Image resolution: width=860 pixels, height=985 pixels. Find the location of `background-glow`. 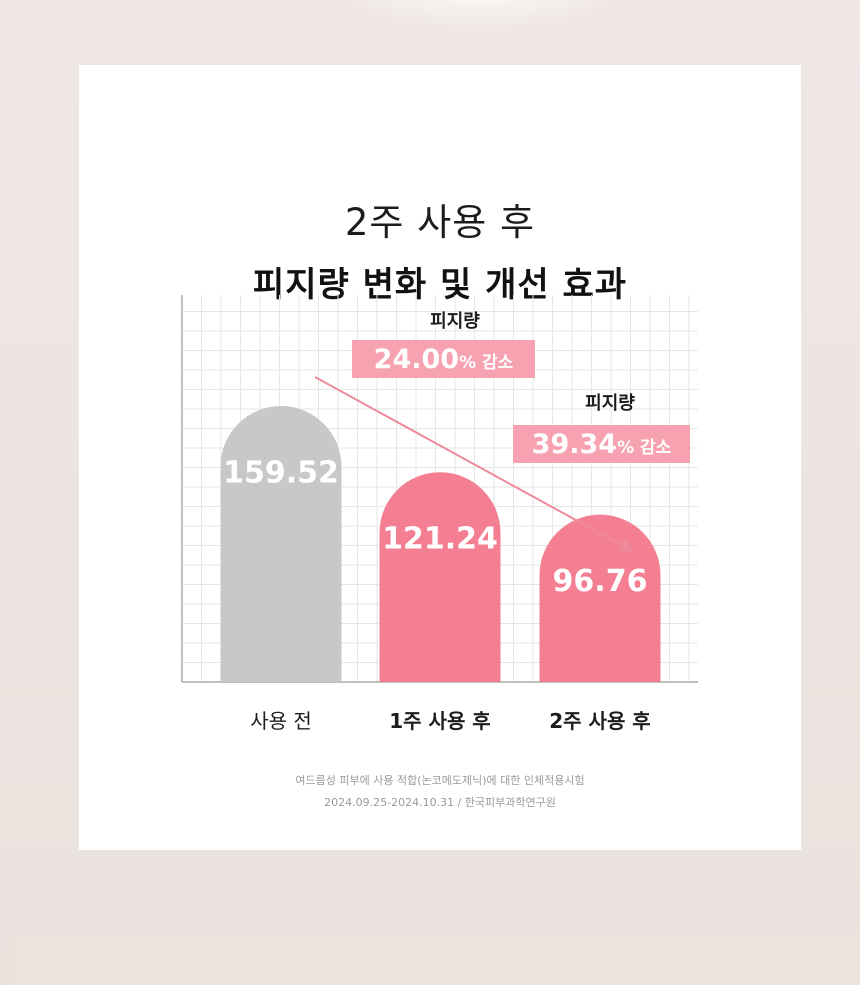

background-glow is located at coordinates (480, 15).